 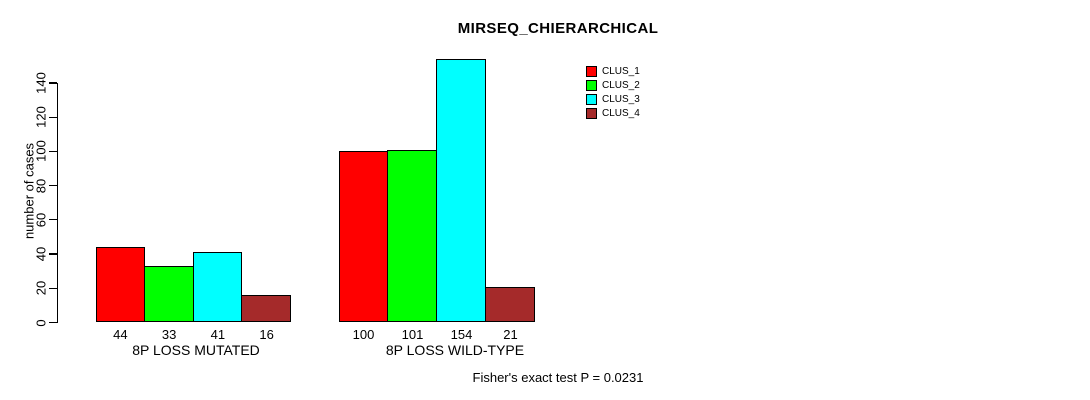 What do you see at coordinates (412, 334) in the screenshot?
I see `bar-value-label: 101` at bounding box center [412, 334].